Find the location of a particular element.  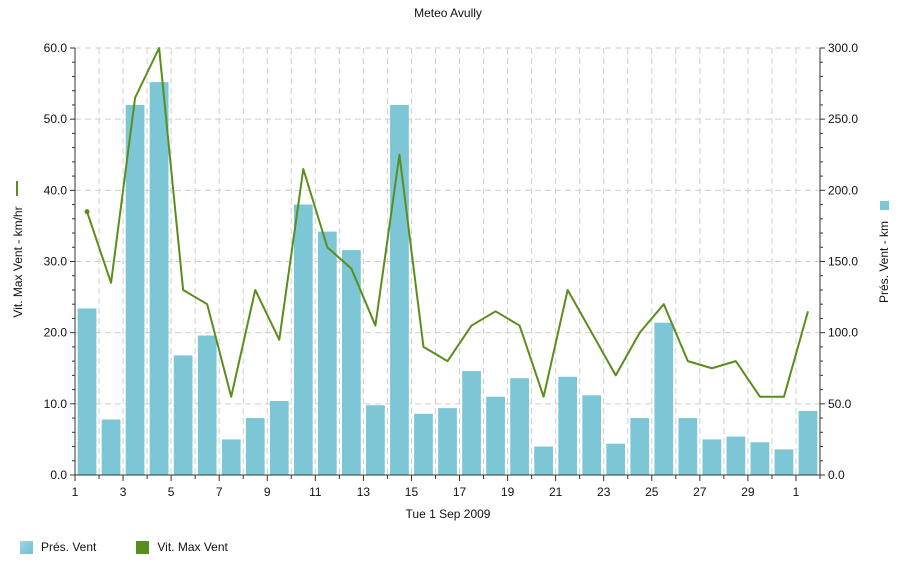

x-tick-label: 15 is located at coordinates (412, 492).